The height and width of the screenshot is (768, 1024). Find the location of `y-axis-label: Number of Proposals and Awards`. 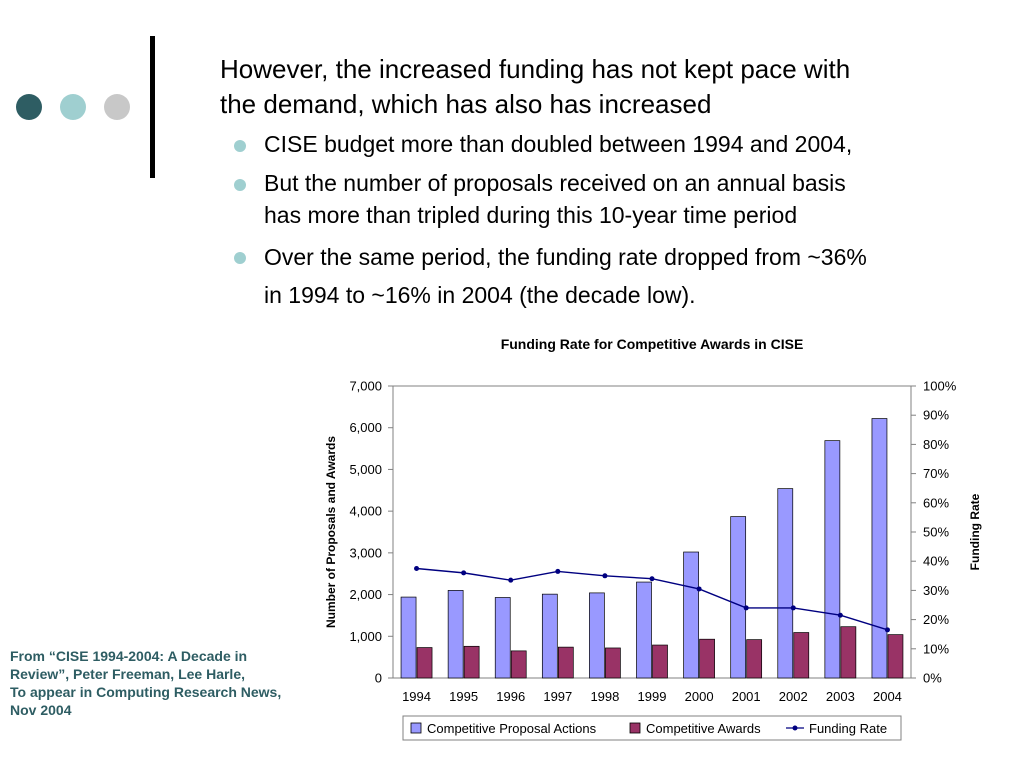

y-axis-label: Number of Proposals and Awards is located at coordinates (331, 532).